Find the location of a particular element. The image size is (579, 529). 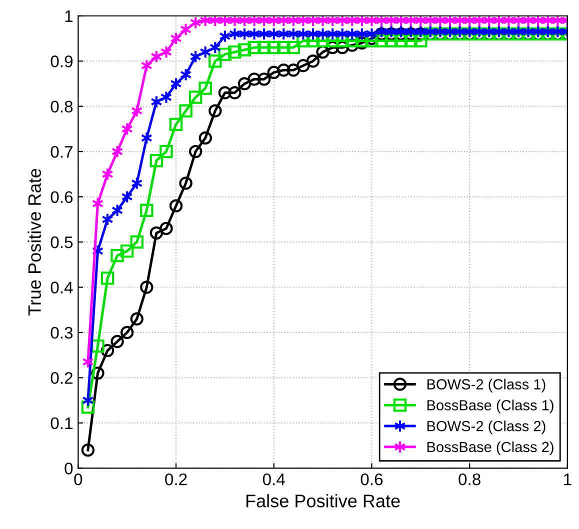

x-tick-label: 0.8 is located at coordinates (469, 479).